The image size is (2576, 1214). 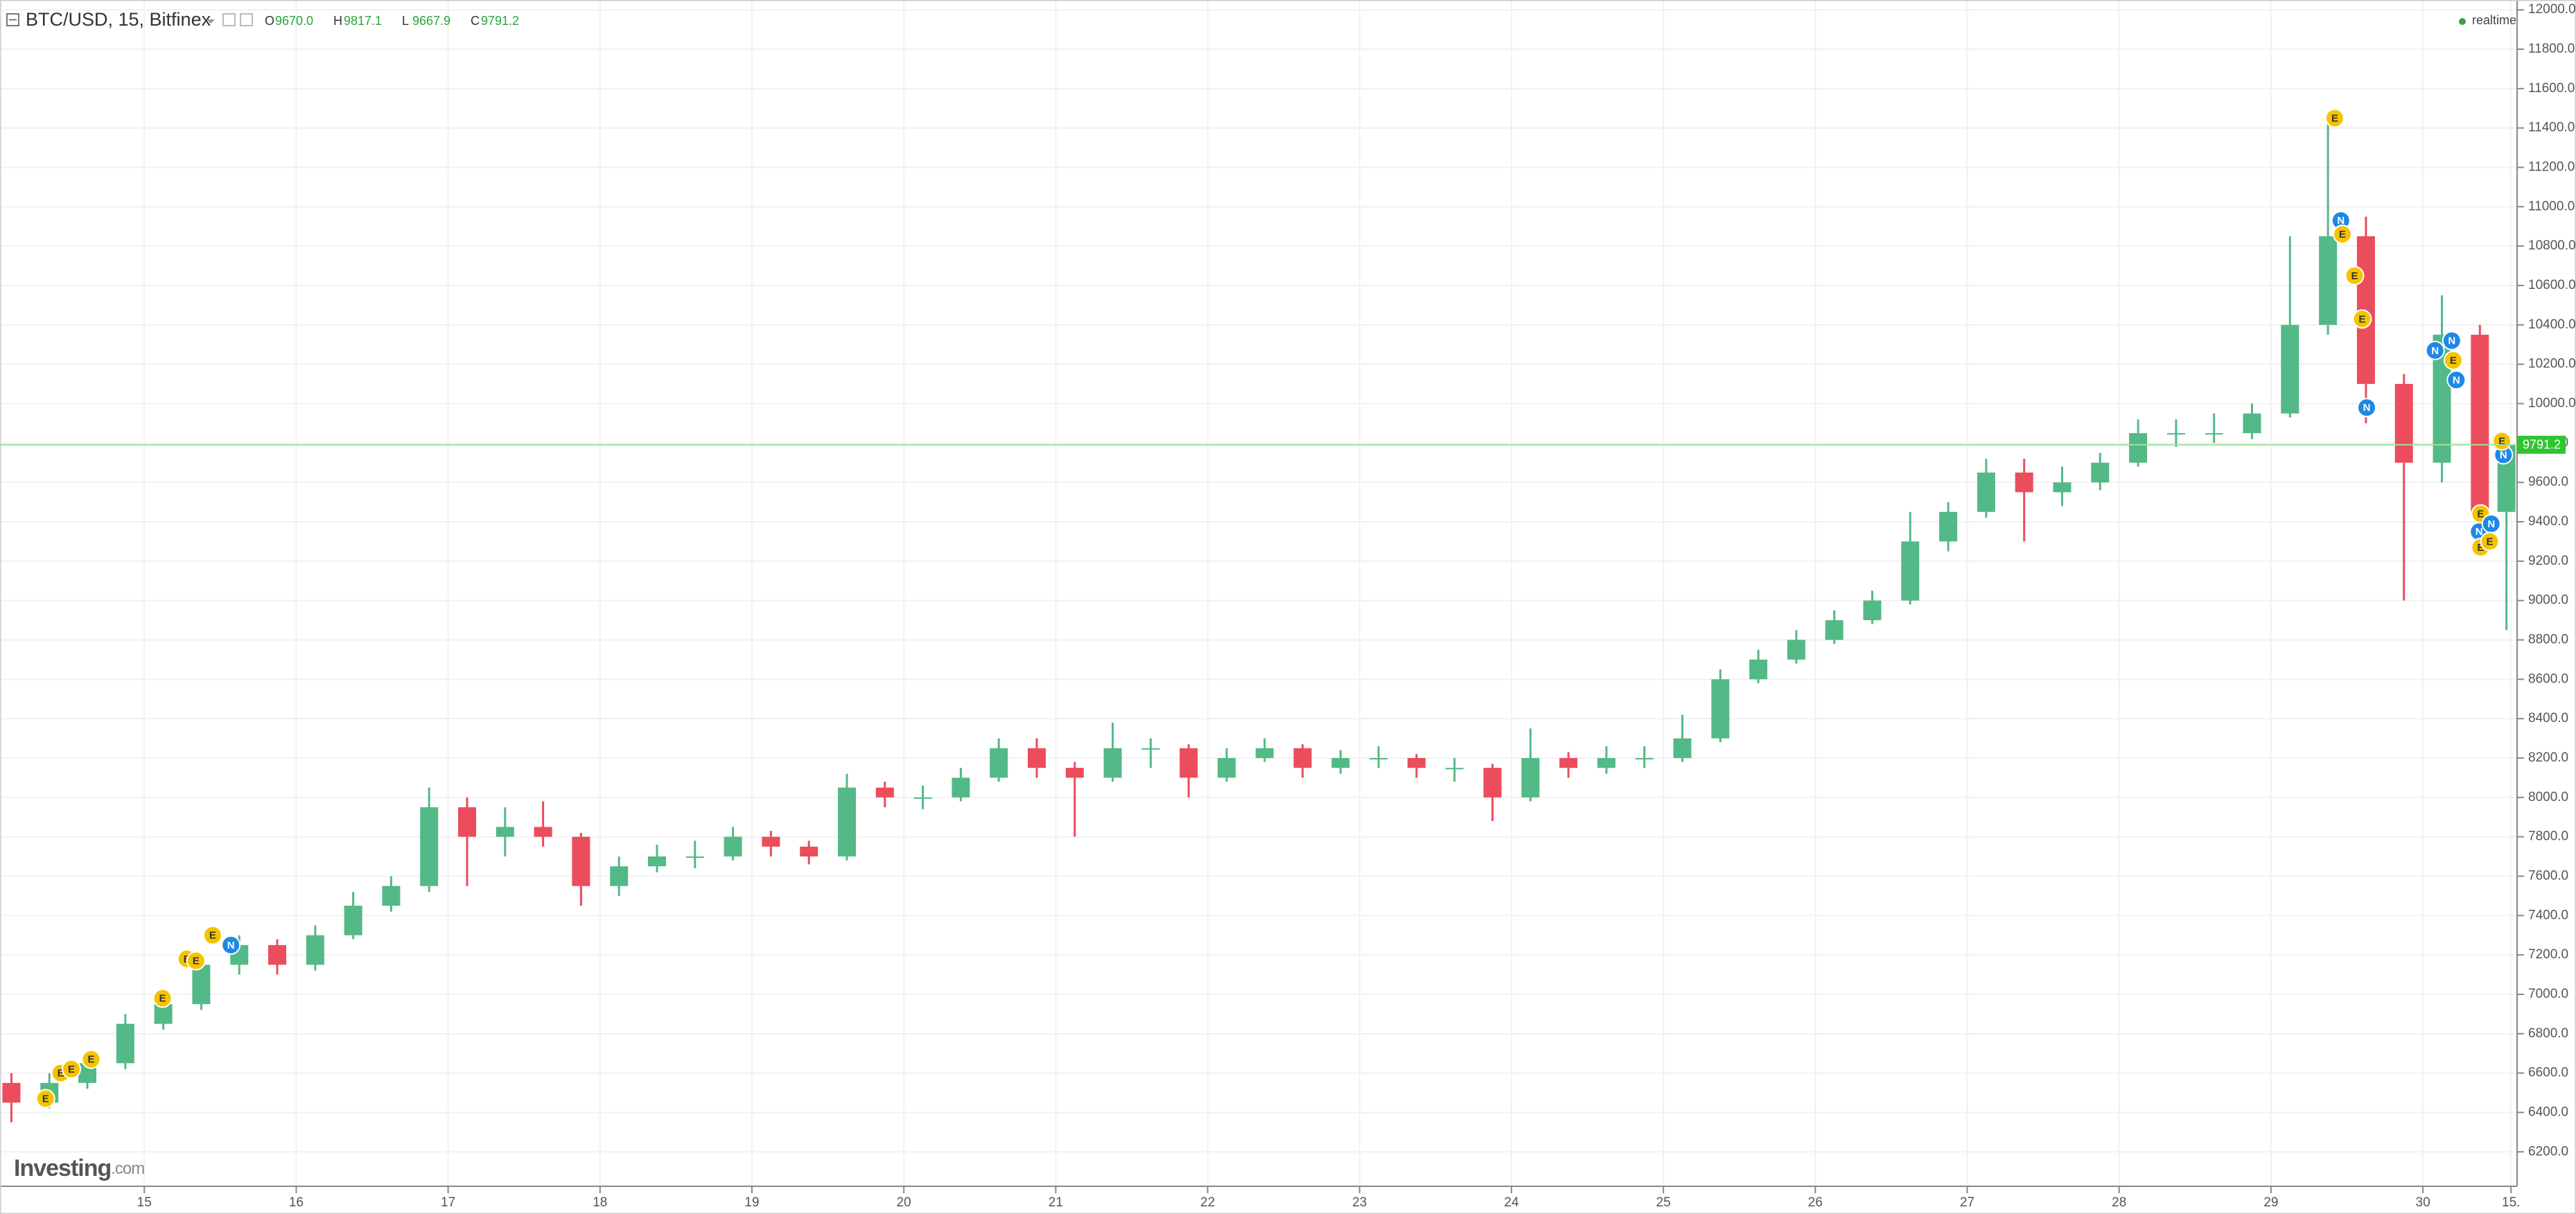 I want to click on y-tick-label: 6200.0, so click(x=2548, y=1151).